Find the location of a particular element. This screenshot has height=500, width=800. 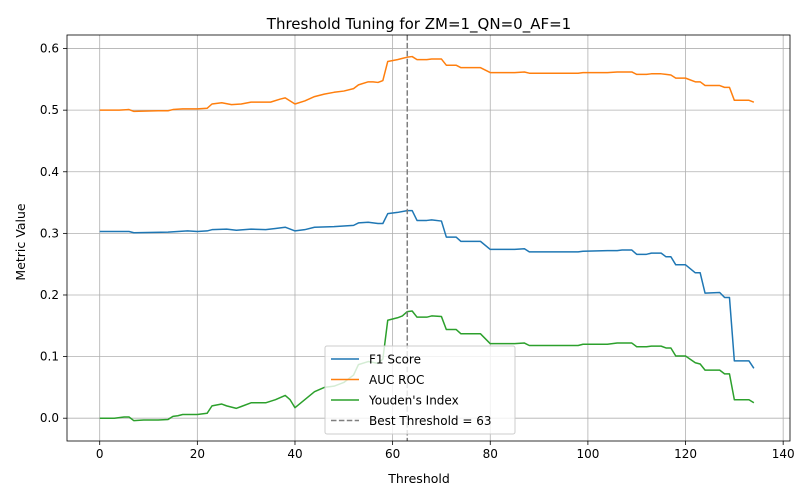

y-axis-label: Metric Value is located at coordinates (20, 241).